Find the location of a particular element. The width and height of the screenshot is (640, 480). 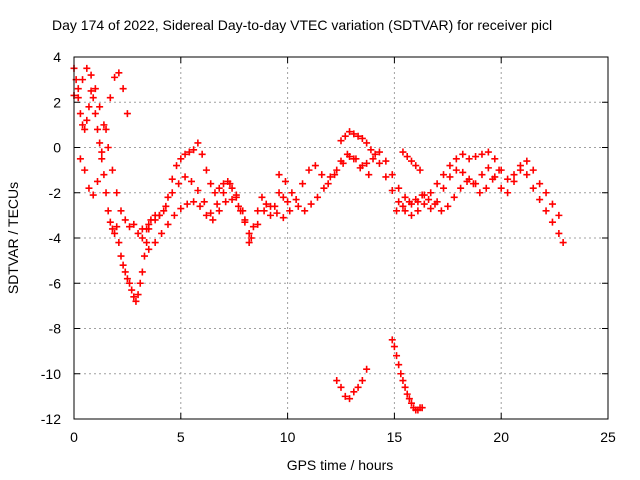

series-track-b is located at coordinates (114, 153).